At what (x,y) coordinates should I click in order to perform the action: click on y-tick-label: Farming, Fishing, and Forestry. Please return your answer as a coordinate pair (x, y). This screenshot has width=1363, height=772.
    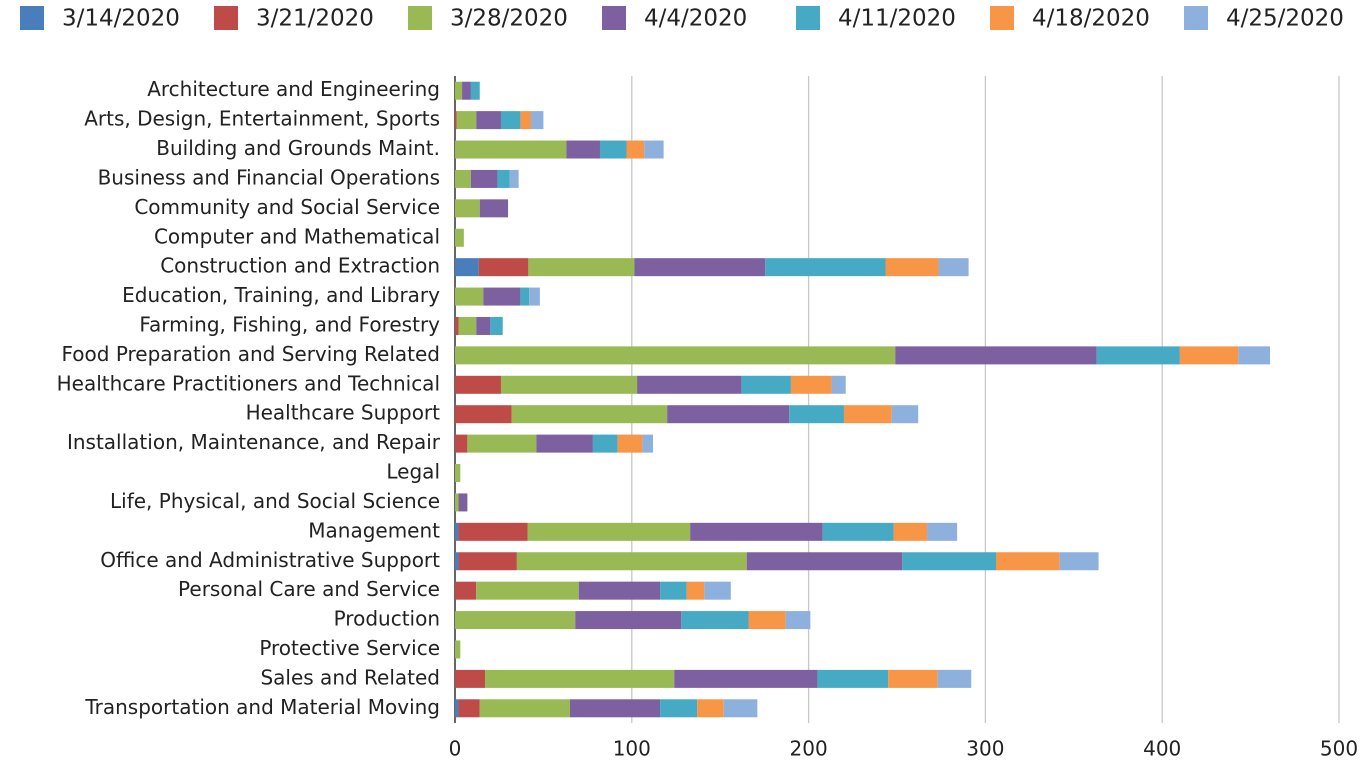
    Looking at the image, I should click on (289, 324).